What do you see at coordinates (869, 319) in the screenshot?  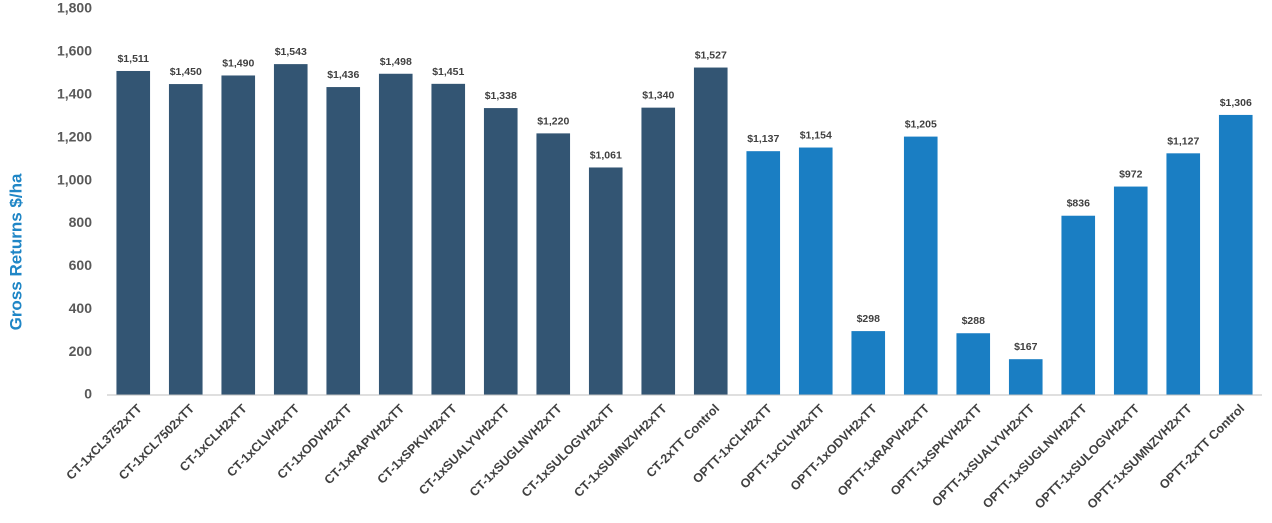 I see `data-label: $298` at bounding box center [869, 319].